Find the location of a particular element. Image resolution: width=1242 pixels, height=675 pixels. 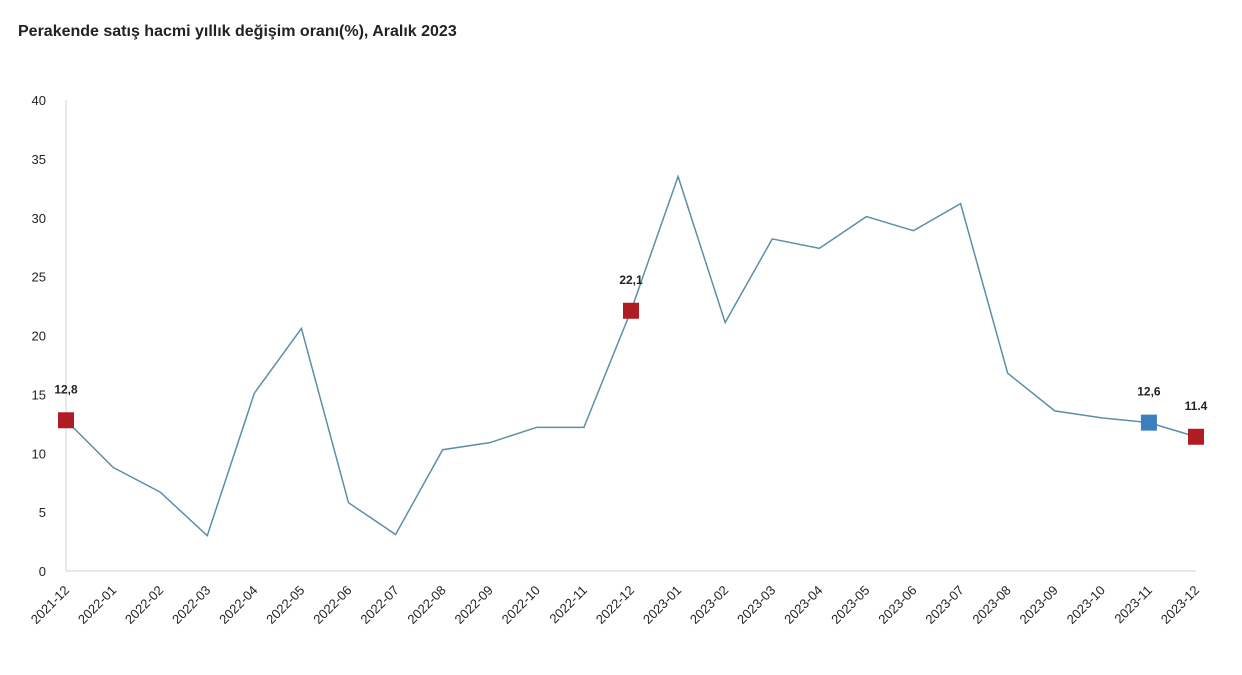

y-tick-label: 0 is located at coordinates (42, 571).